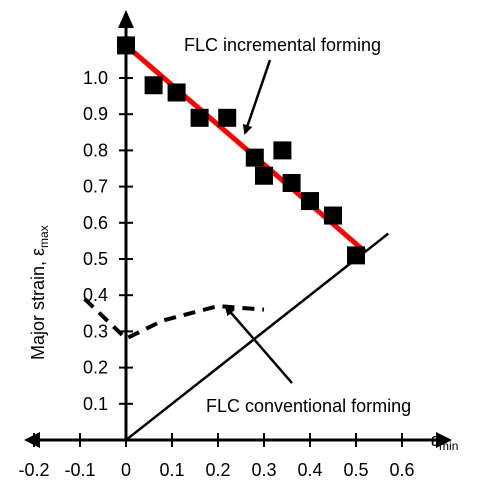 Image resolution: width=481 pixels, height=488 pixels. Describe the element at coordinates (95, 295) in the screenshot. I see `y-tick-label: 0.4` at that location.